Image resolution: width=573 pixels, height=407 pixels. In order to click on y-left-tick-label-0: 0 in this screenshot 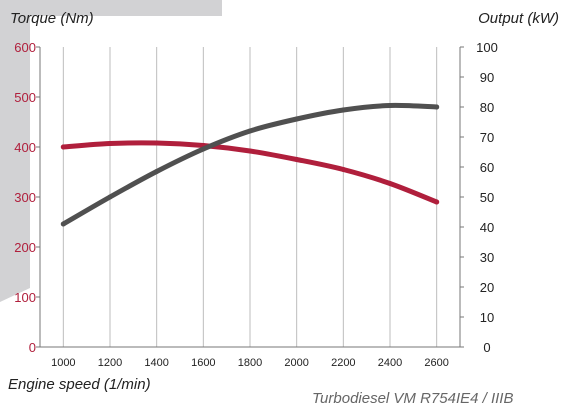, I will do `click(32, 347)`.